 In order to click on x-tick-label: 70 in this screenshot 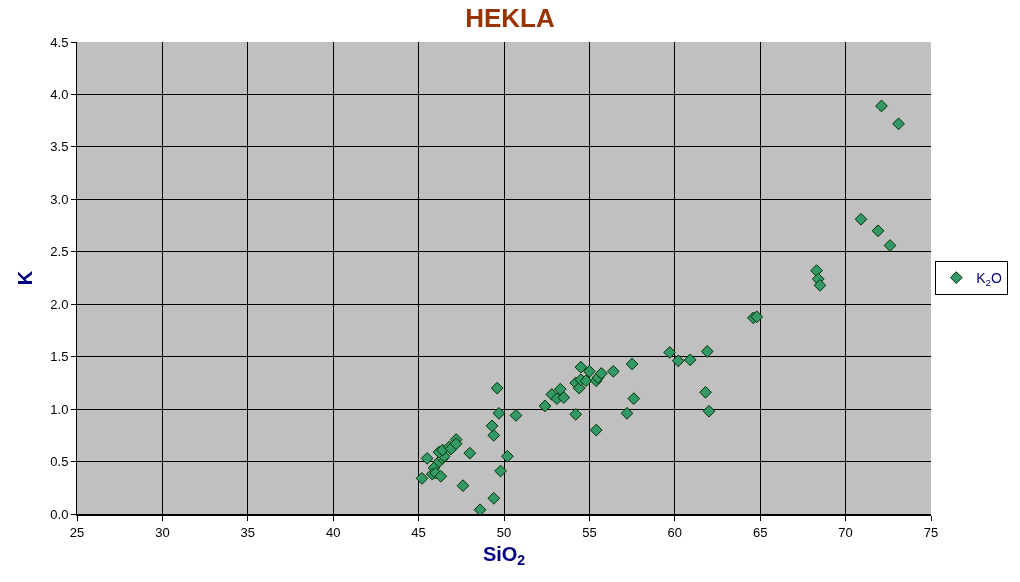, I will do `click(845, 532)`.